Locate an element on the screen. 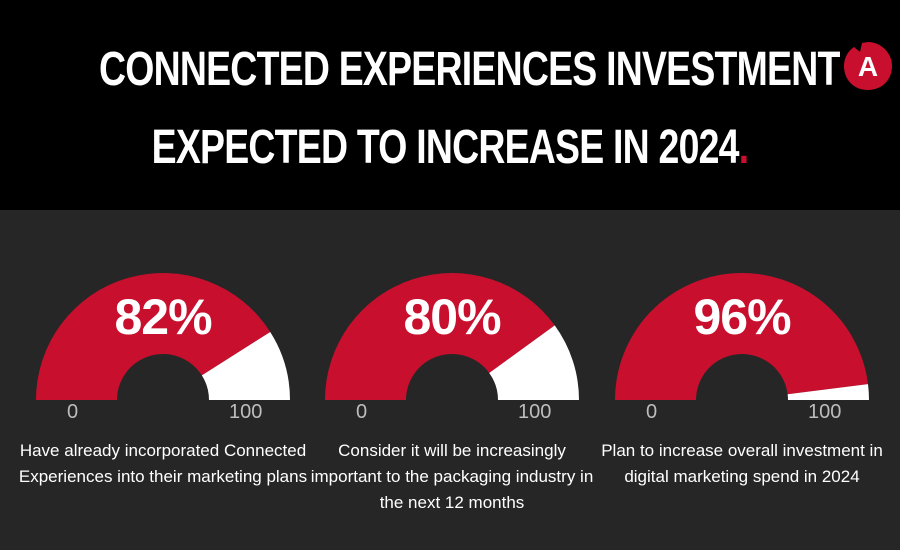 This screenshot has width=900, height=550. gauge-1: 82% 0 100 is located at coordinates (163, 346).